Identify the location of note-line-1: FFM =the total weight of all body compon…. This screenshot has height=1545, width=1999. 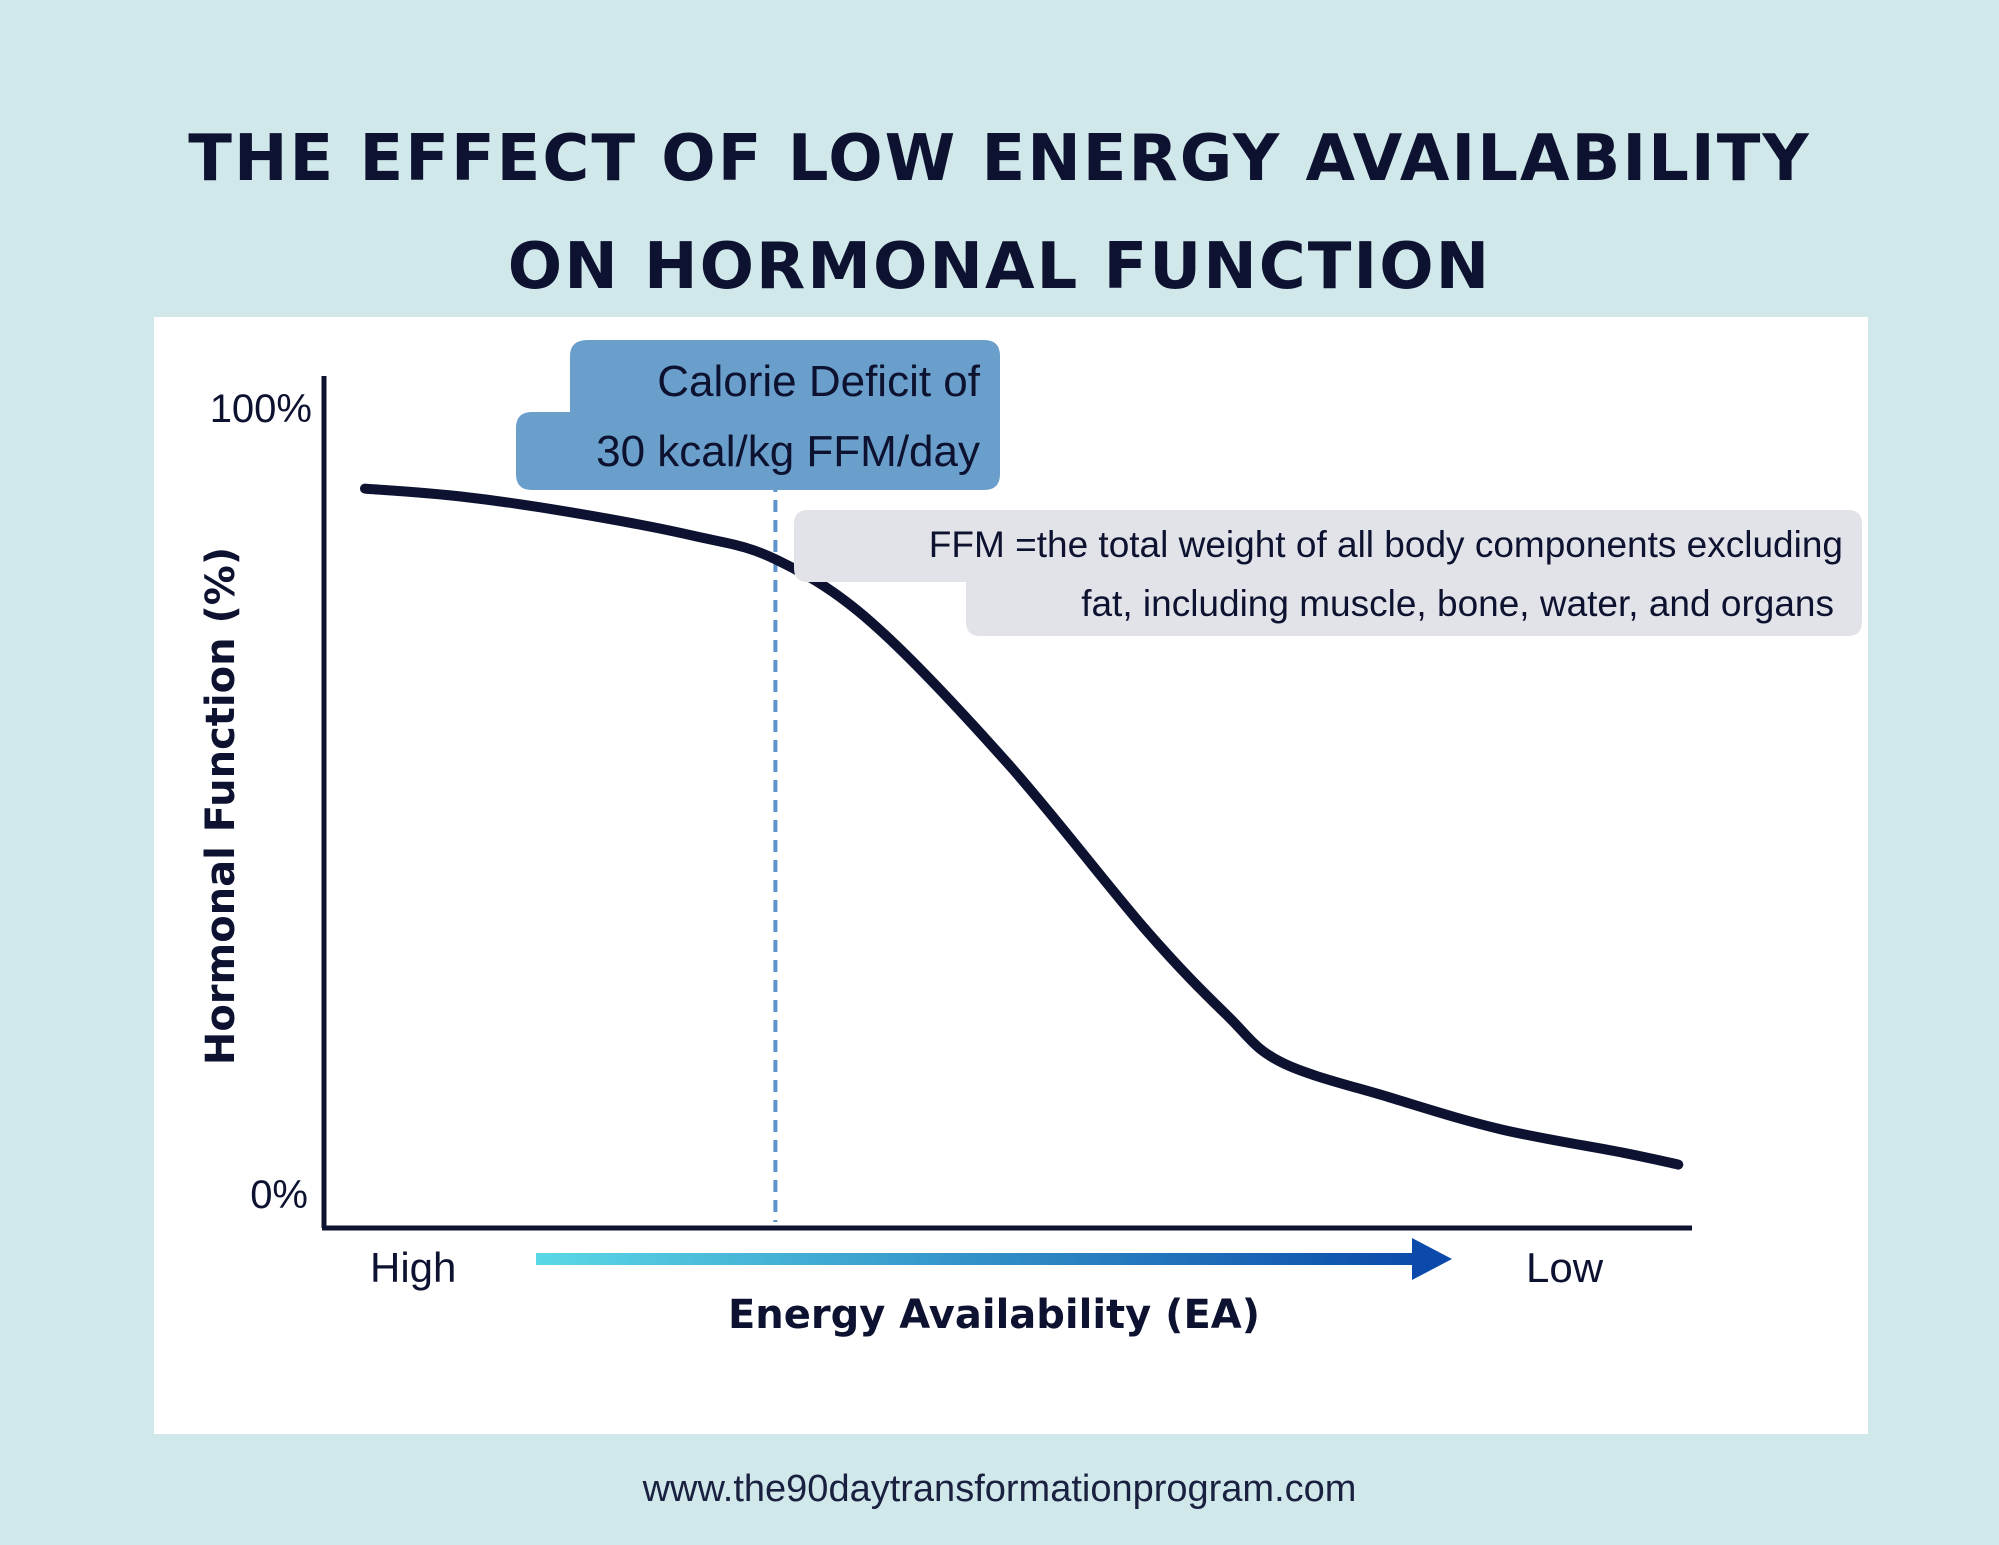
(1386, 544).